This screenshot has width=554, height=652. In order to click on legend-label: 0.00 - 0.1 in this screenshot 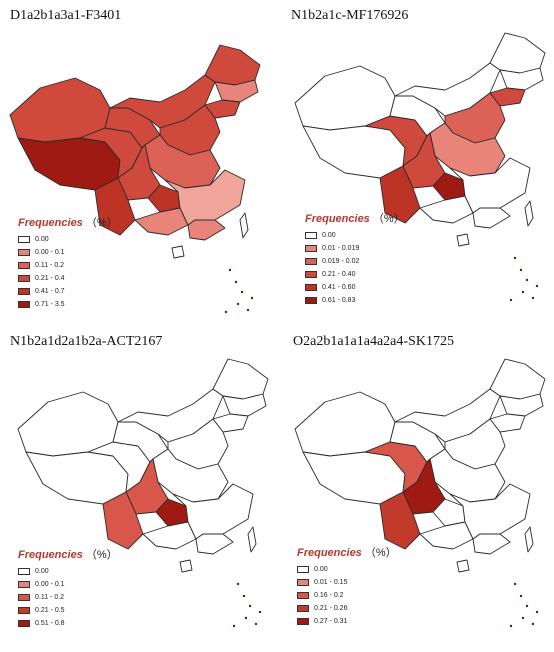, I will do `click(50, 252)`.